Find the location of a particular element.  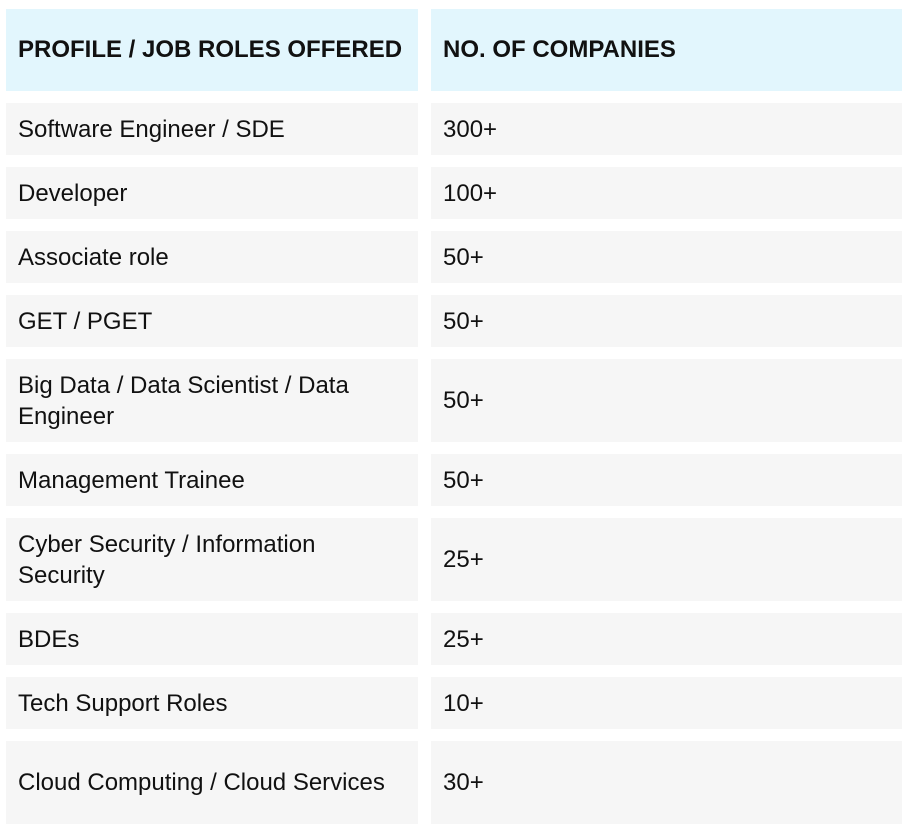

company-count-cell: 300+ is located at coordinates (666, 129).